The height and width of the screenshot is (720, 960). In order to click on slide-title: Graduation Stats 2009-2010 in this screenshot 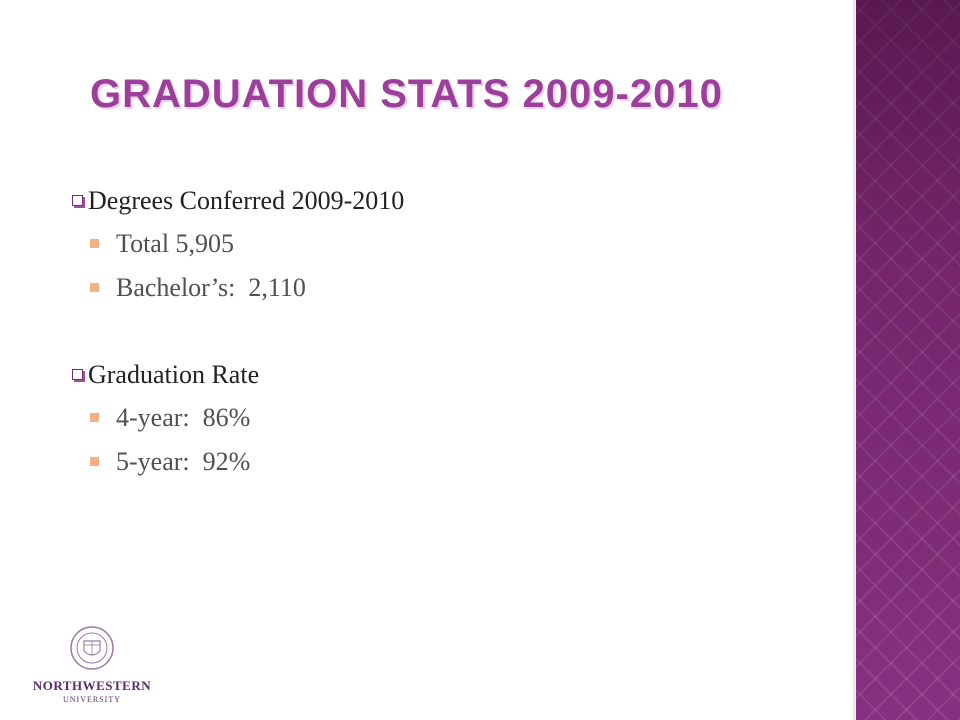, I will do `click(406, 94)`.